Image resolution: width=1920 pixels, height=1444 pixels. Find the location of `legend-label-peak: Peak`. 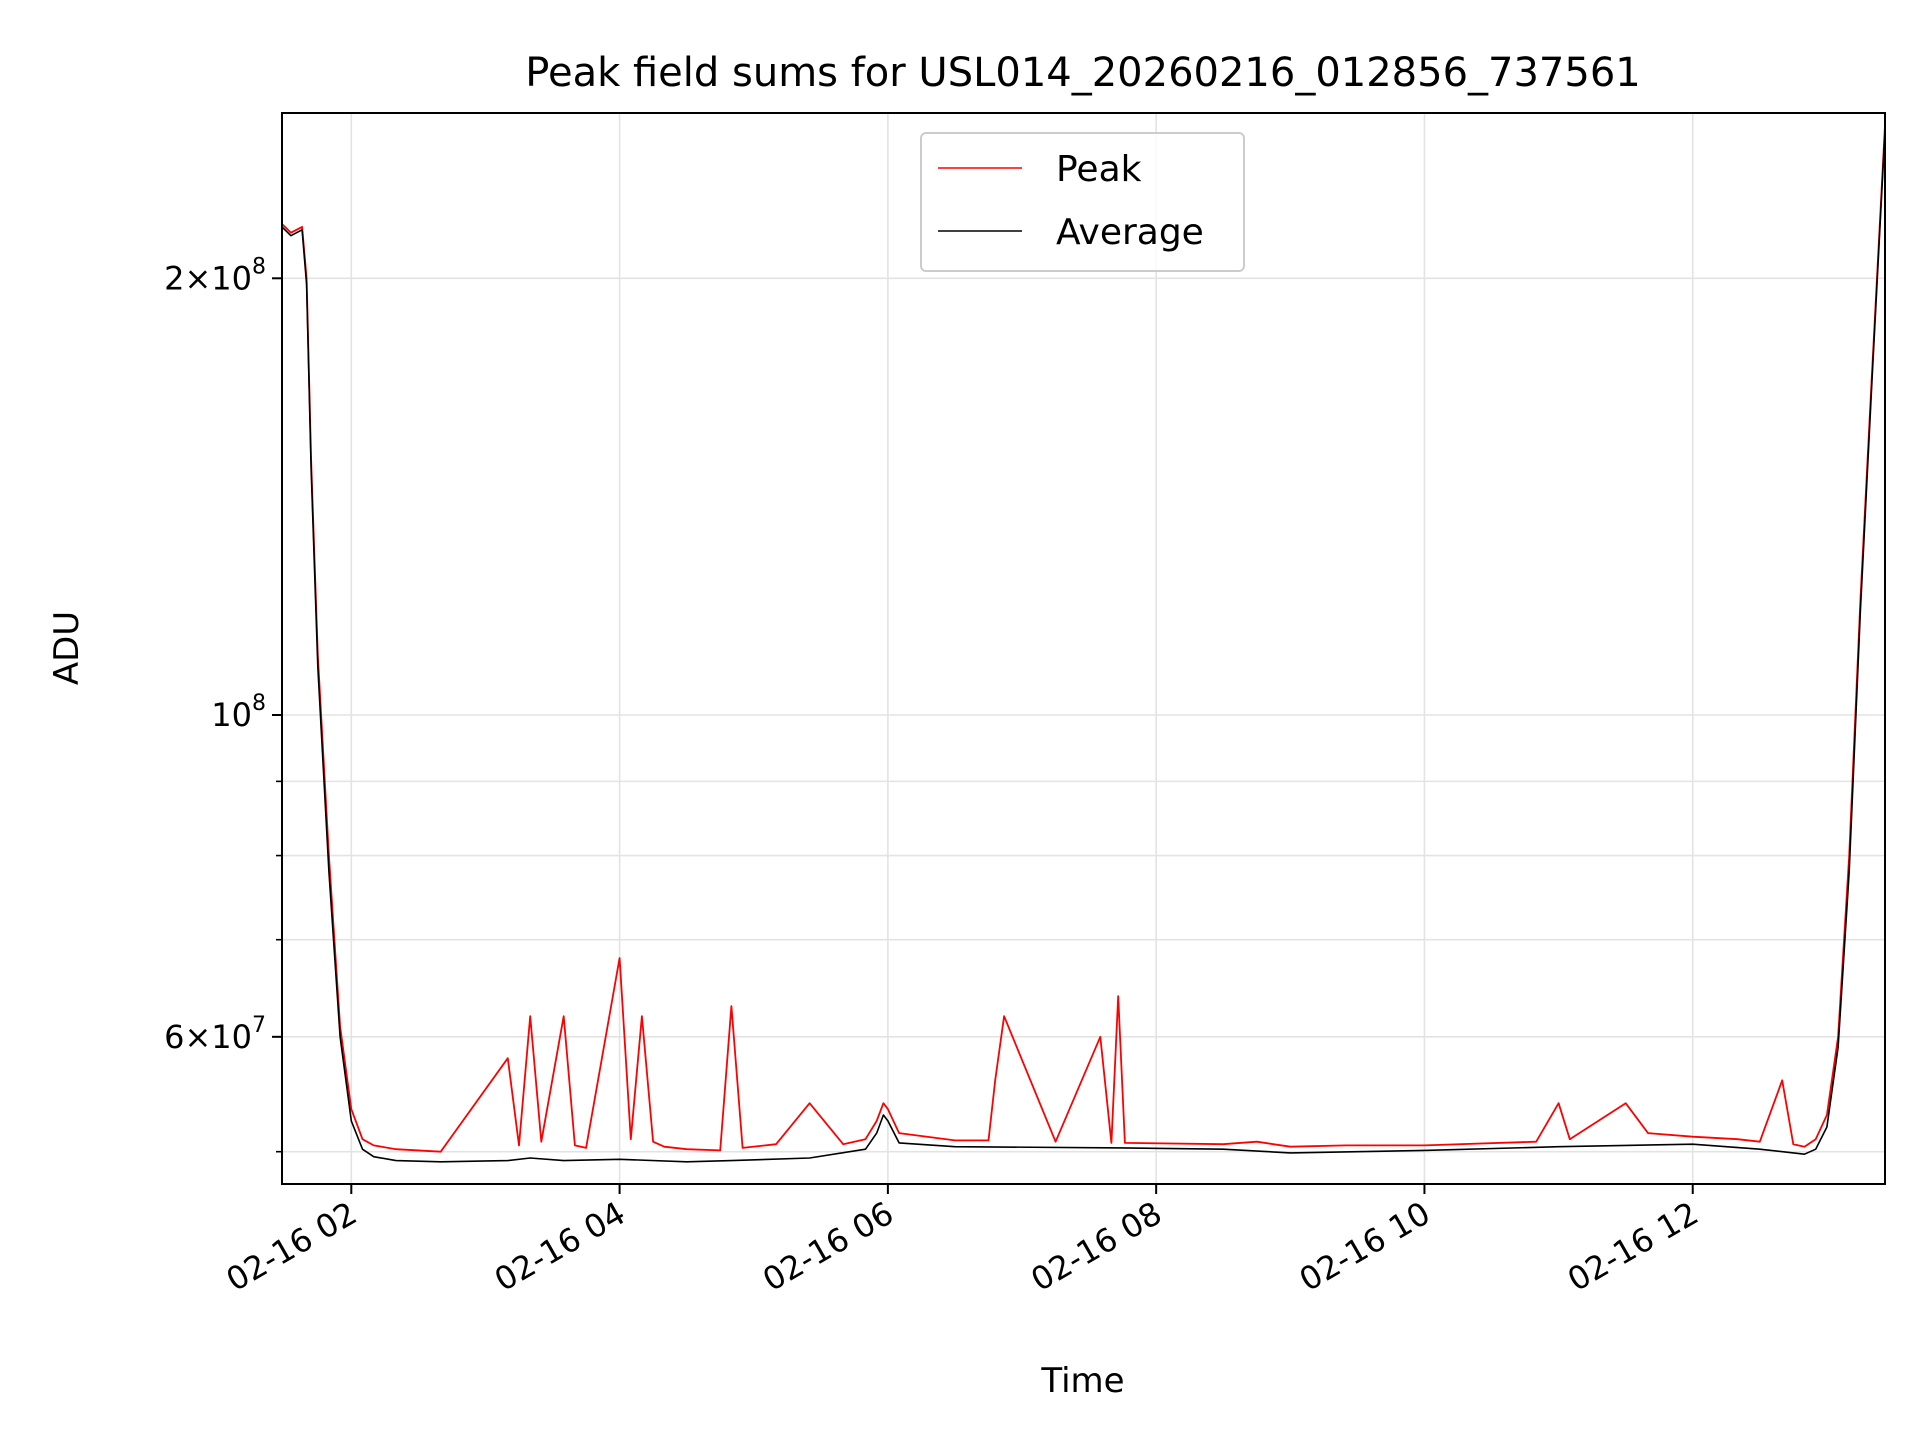

legend-label-peak: Peak is located at coordinates (1099, 169).